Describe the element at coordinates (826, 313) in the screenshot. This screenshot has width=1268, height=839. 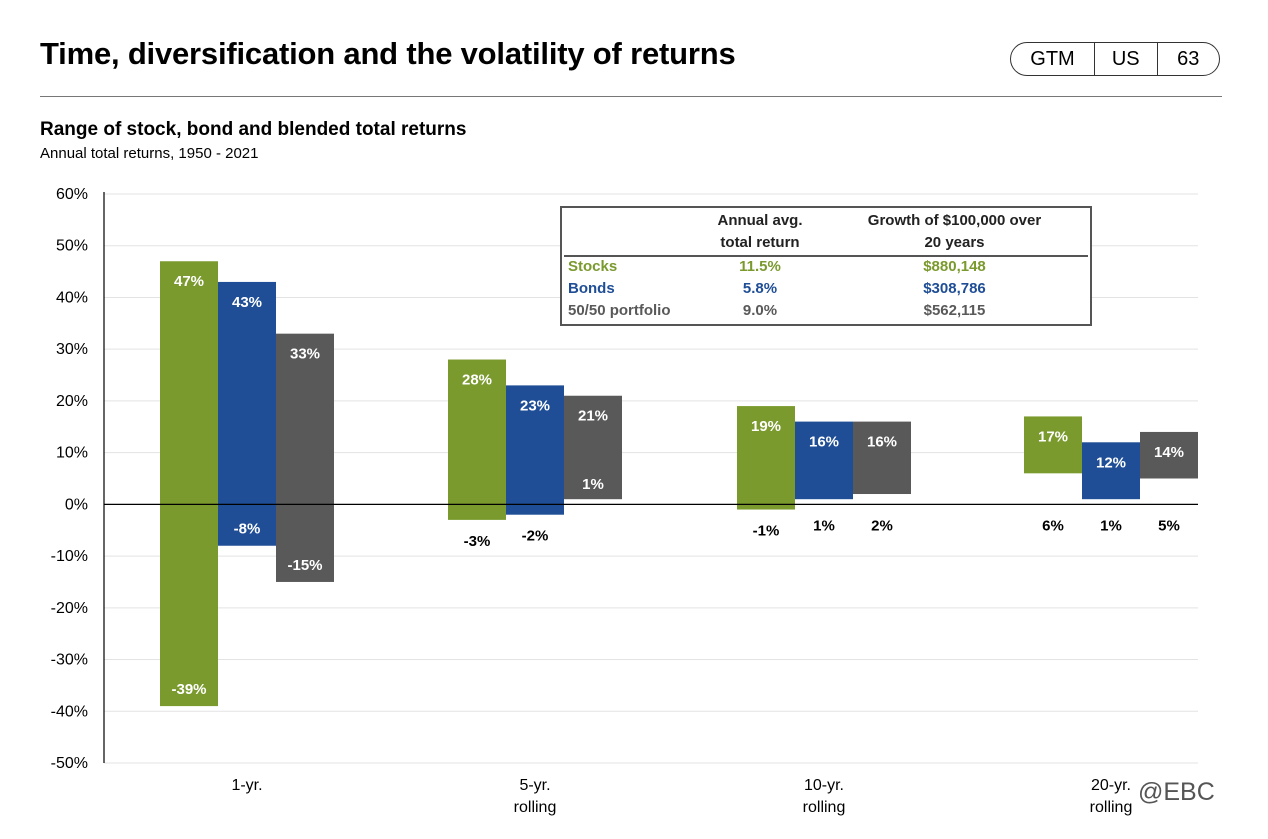
I see `legend-row-portfolio: 50/50 portfolio 9.0% $562,115` at that location.